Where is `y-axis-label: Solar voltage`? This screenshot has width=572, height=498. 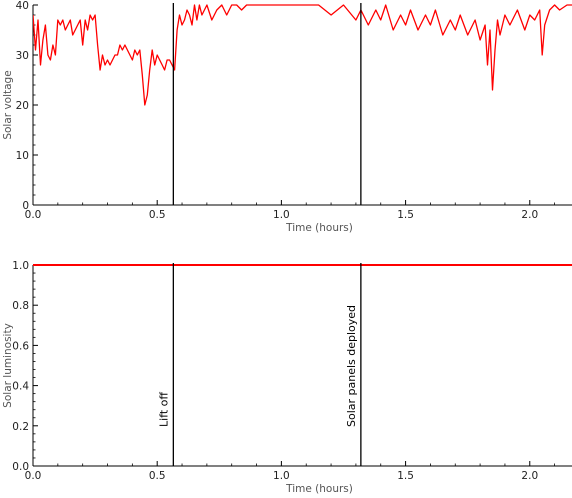
y-axis-label: Solar voltage is located at coordinates (8, 104).